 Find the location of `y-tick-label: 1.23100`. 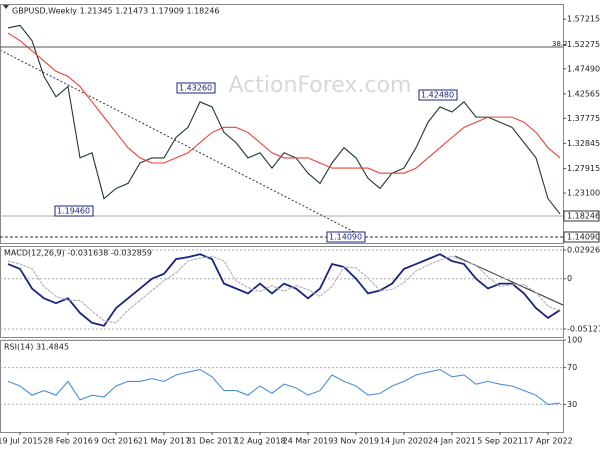

y-tick-label: 1.23100 is located at coordinates (583, 193).